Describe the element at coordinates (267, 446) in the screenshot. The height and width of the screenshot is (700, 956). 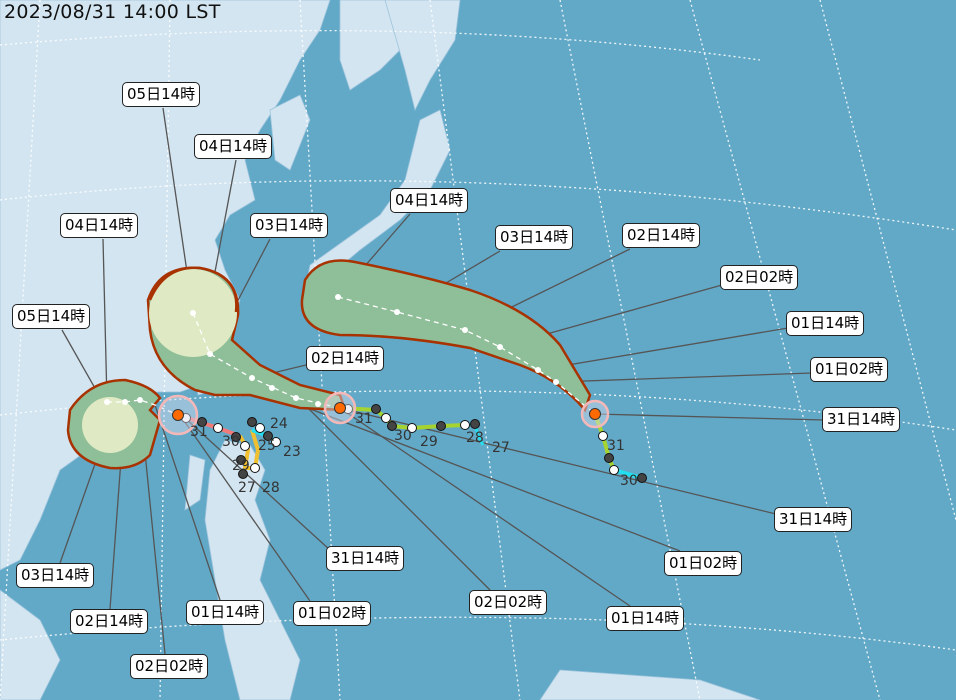
I see `track-day-label: 25` at that location.